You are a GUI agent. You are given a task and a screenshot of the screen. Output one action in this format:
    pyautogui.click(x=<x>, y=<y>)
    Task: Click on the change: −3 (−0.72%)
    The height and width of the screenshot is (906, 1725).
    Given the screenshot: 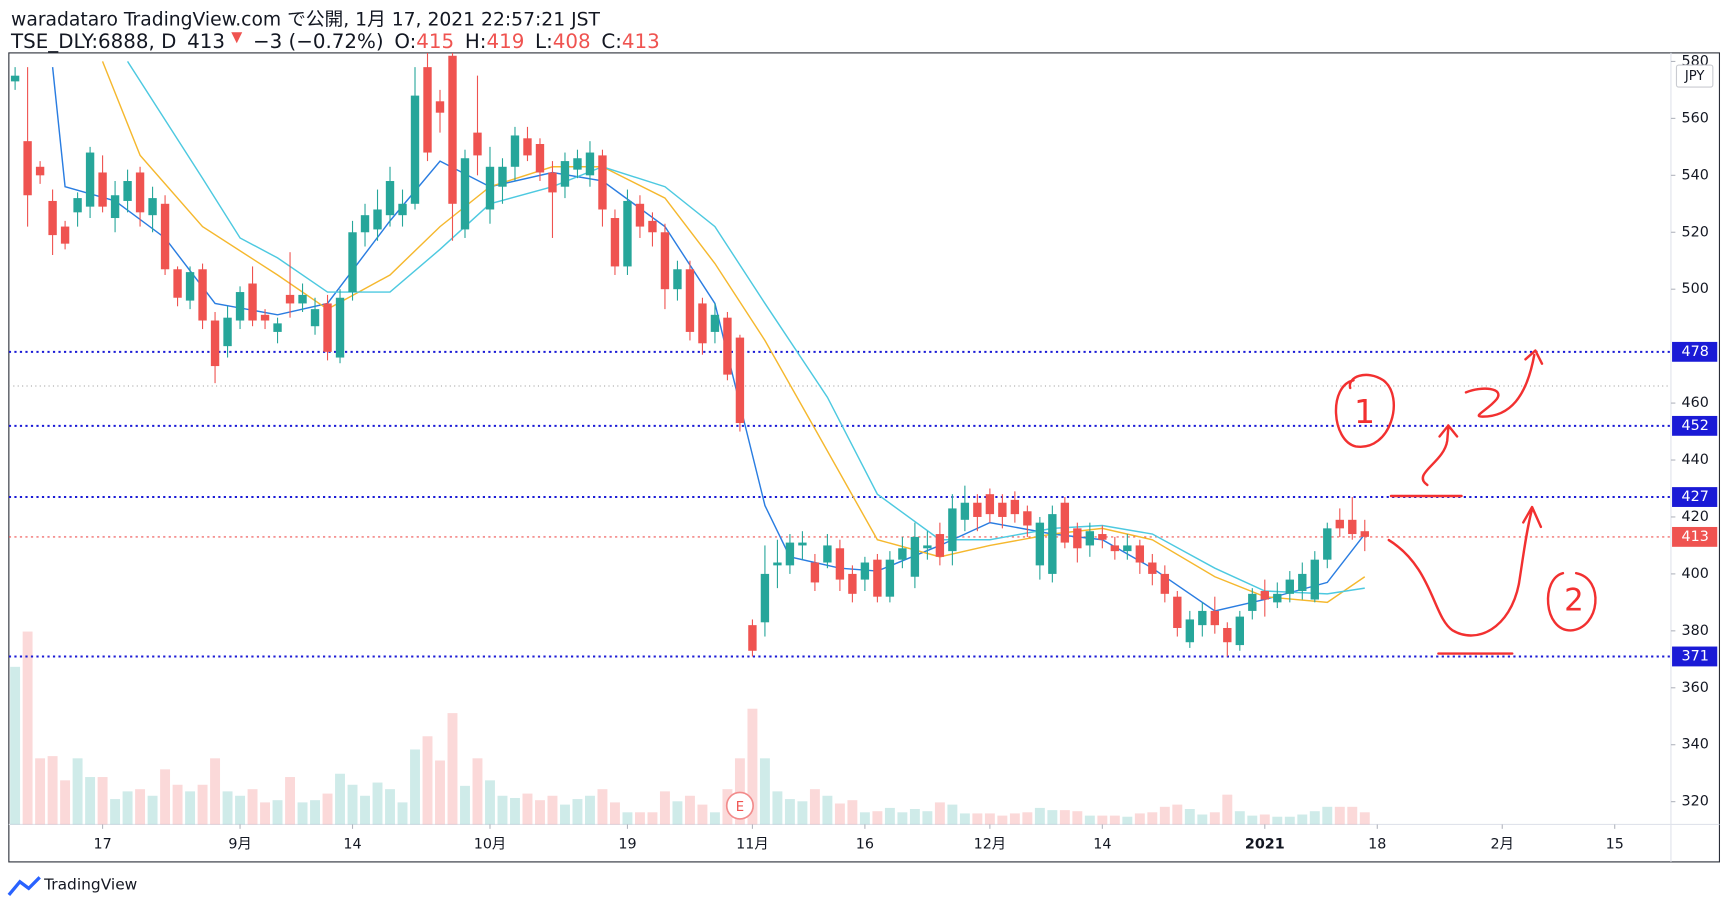 What is the action you would take?
    pyautogui.click(x=318, y=40)
    